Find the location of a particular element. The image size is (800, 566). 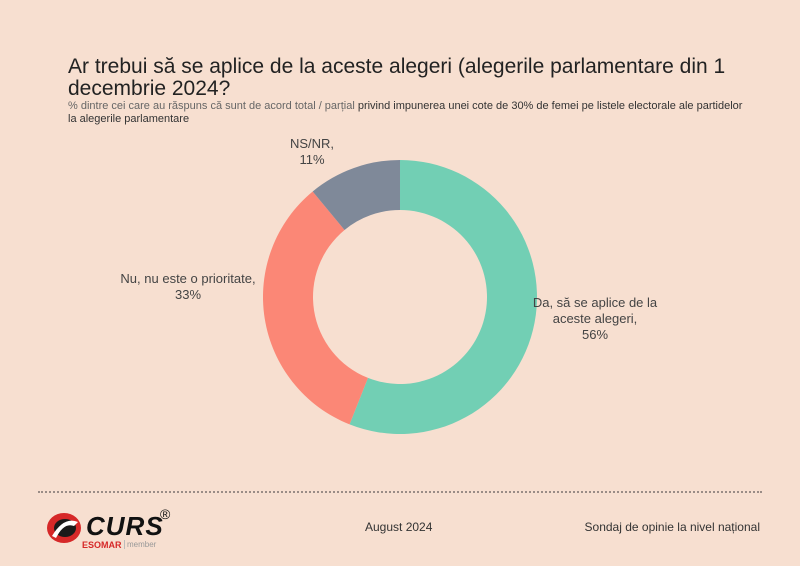

slice-label: Nu, nu este o prioritate, 33% is located at coordinates (187, 286).